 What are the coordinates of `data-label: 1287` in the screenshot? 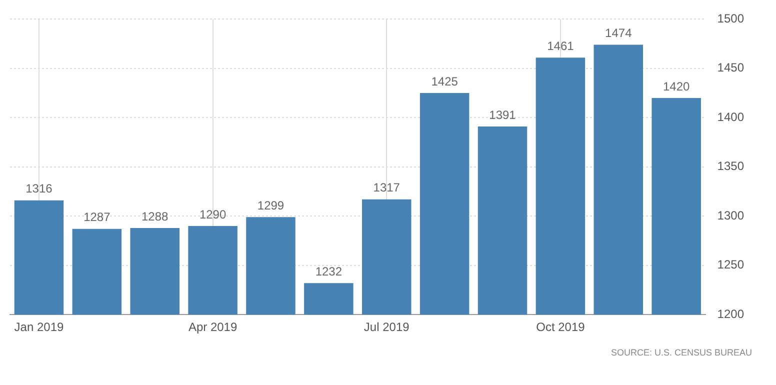 It's located at (97, 217).